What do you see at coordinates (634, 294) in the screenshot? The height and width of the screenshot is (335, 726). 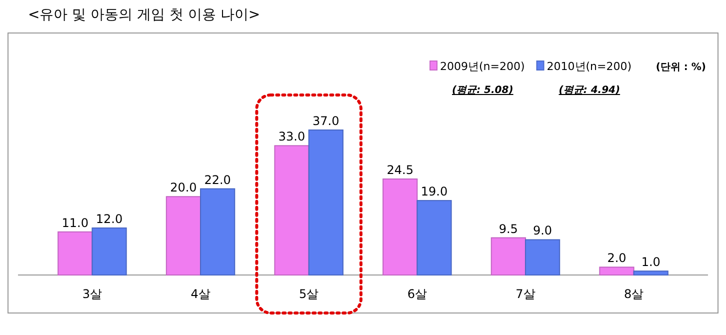 I see `x-tick-label: 8살` at bounding box center [634, 294].